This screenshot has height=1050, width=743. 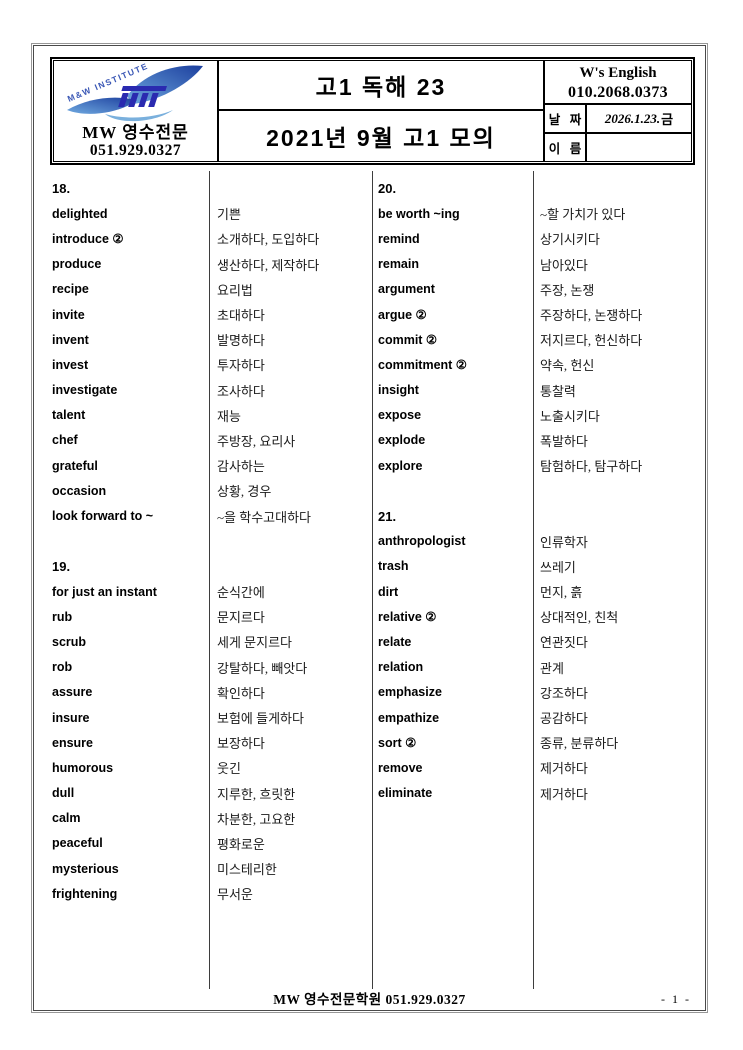 What do you see at coordinates (395, 641) in the screenshot?
I see `english-word: relate` at bounding box center [395, 641].